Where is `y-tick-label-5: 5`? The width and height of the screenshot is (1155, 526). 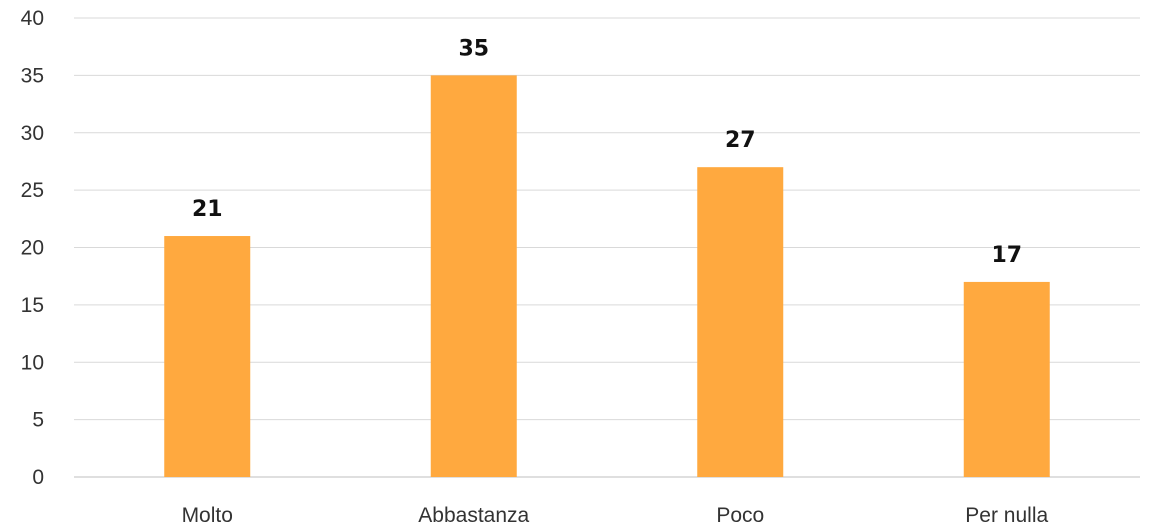 y-tick-label-5: 5 is located at coordinates (38, 420).